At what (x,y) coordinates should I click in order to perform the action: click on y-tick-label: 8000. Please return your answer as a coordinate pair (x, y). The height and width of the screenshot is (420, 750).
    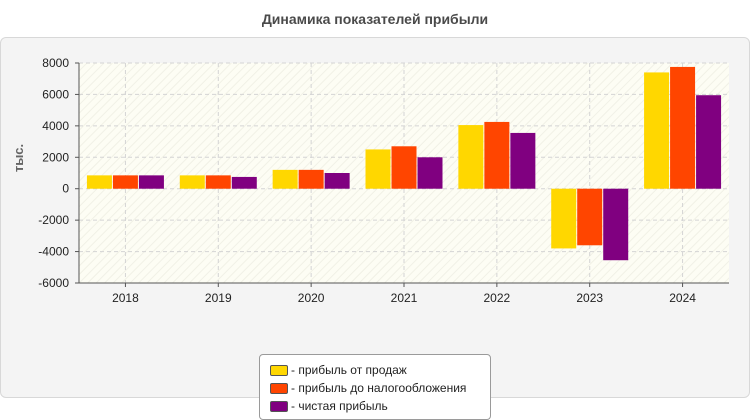
    Looking at the image, I should click on (55, 63).